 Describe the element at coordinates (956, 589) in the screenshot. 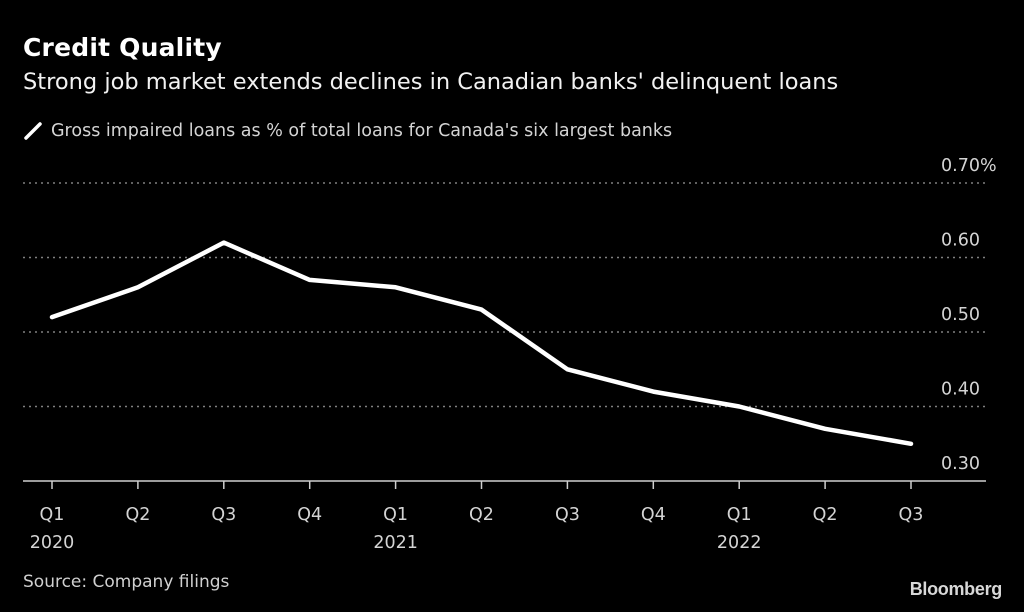

I see `bloomberg-logo: Bloomberg` at that location.